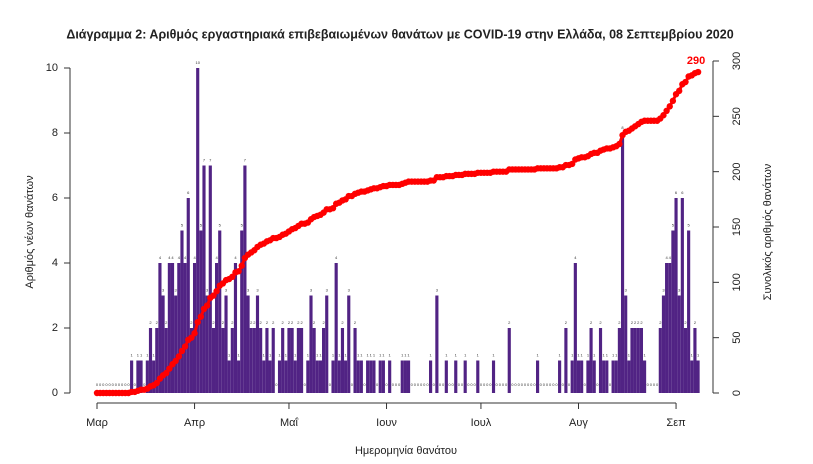 The height and width of the screenshot is (464, 813). Describe the element at coordinates (663, 290) in the screenshot. I see `bar-value-label: 3` at that location.